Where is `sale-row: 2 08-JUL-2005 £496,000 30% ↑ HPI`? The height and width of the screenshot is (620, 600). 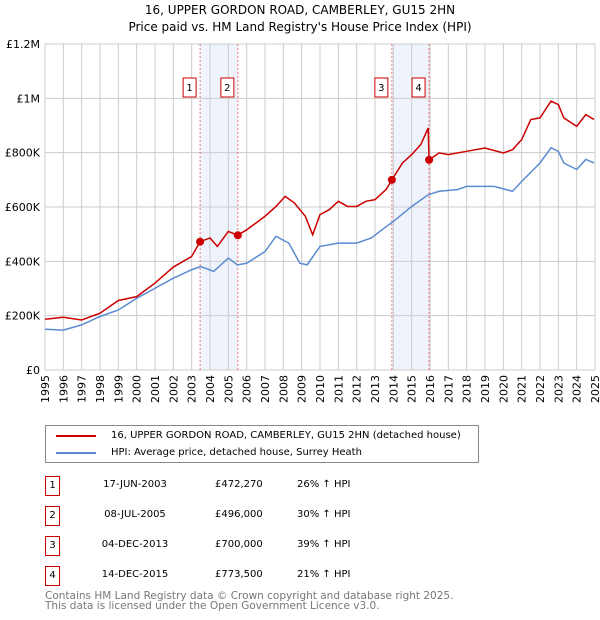
sale-row: 2 08-JUL-2005 £496,000 30% ↑ HPI is located at coordinates (265, 516).